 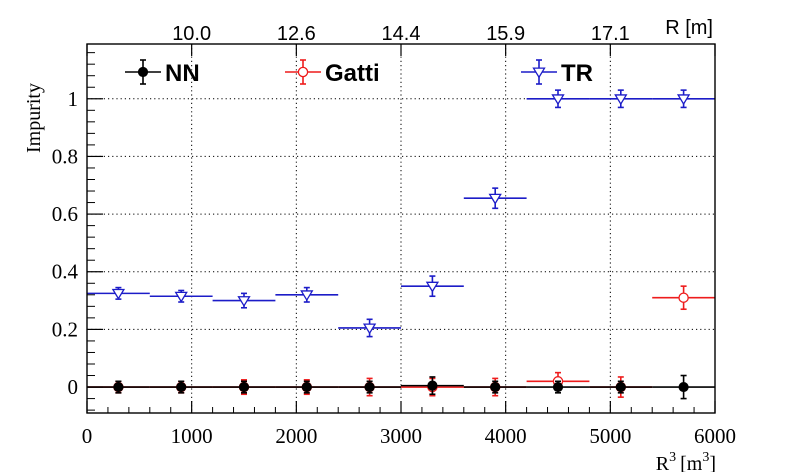 I want to click on x-axis-label-unit-exponent: 3, so click(x=705, y=457).